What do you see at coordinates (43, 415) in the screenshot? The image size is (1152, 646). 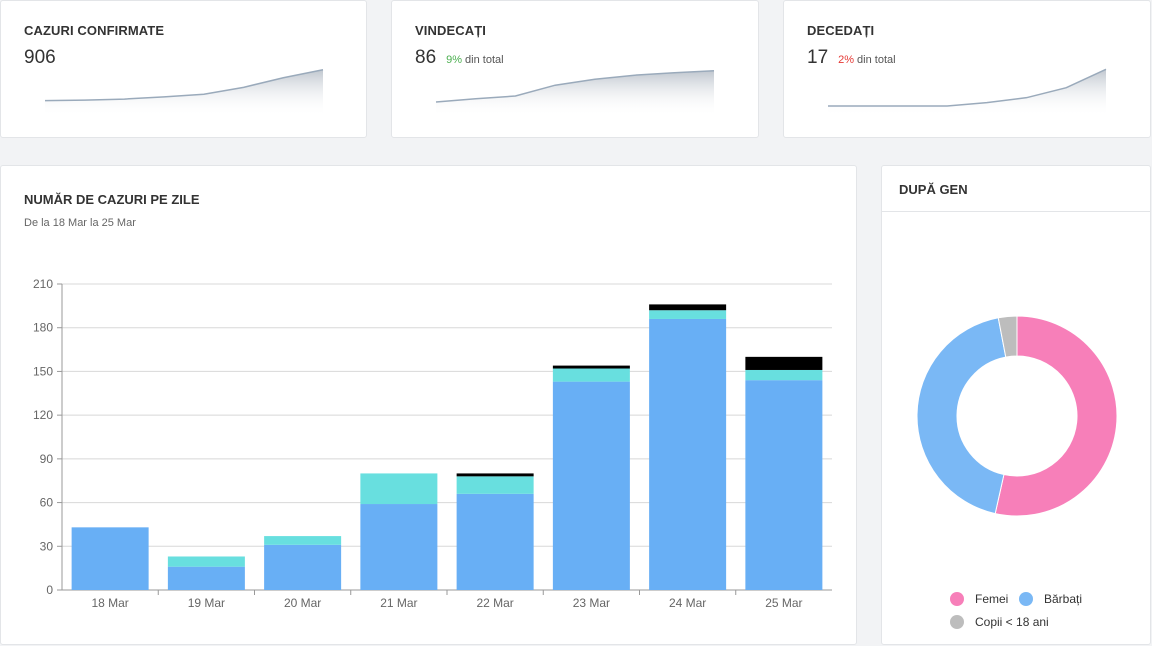 I see `y-tick-label: 120` at bounding box center [43, 415].